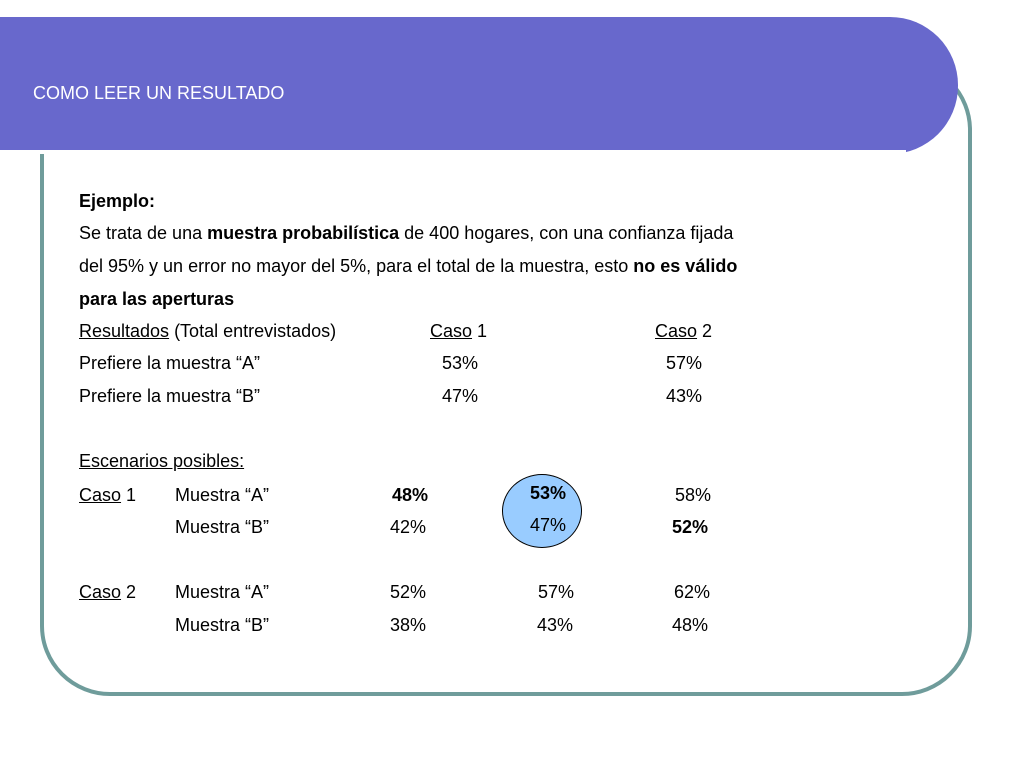  I want to click on results-case2-header: Caso 2, so click(683, 331).